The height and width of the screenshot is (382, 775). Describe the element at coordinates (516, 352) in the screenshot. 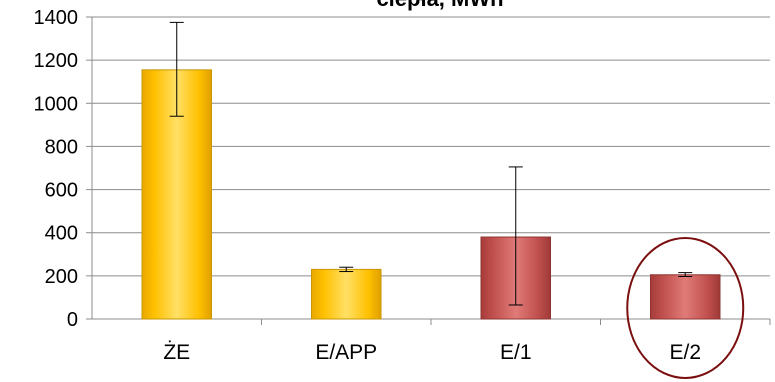

I see `x-tick-label-2: E/1` at that location.